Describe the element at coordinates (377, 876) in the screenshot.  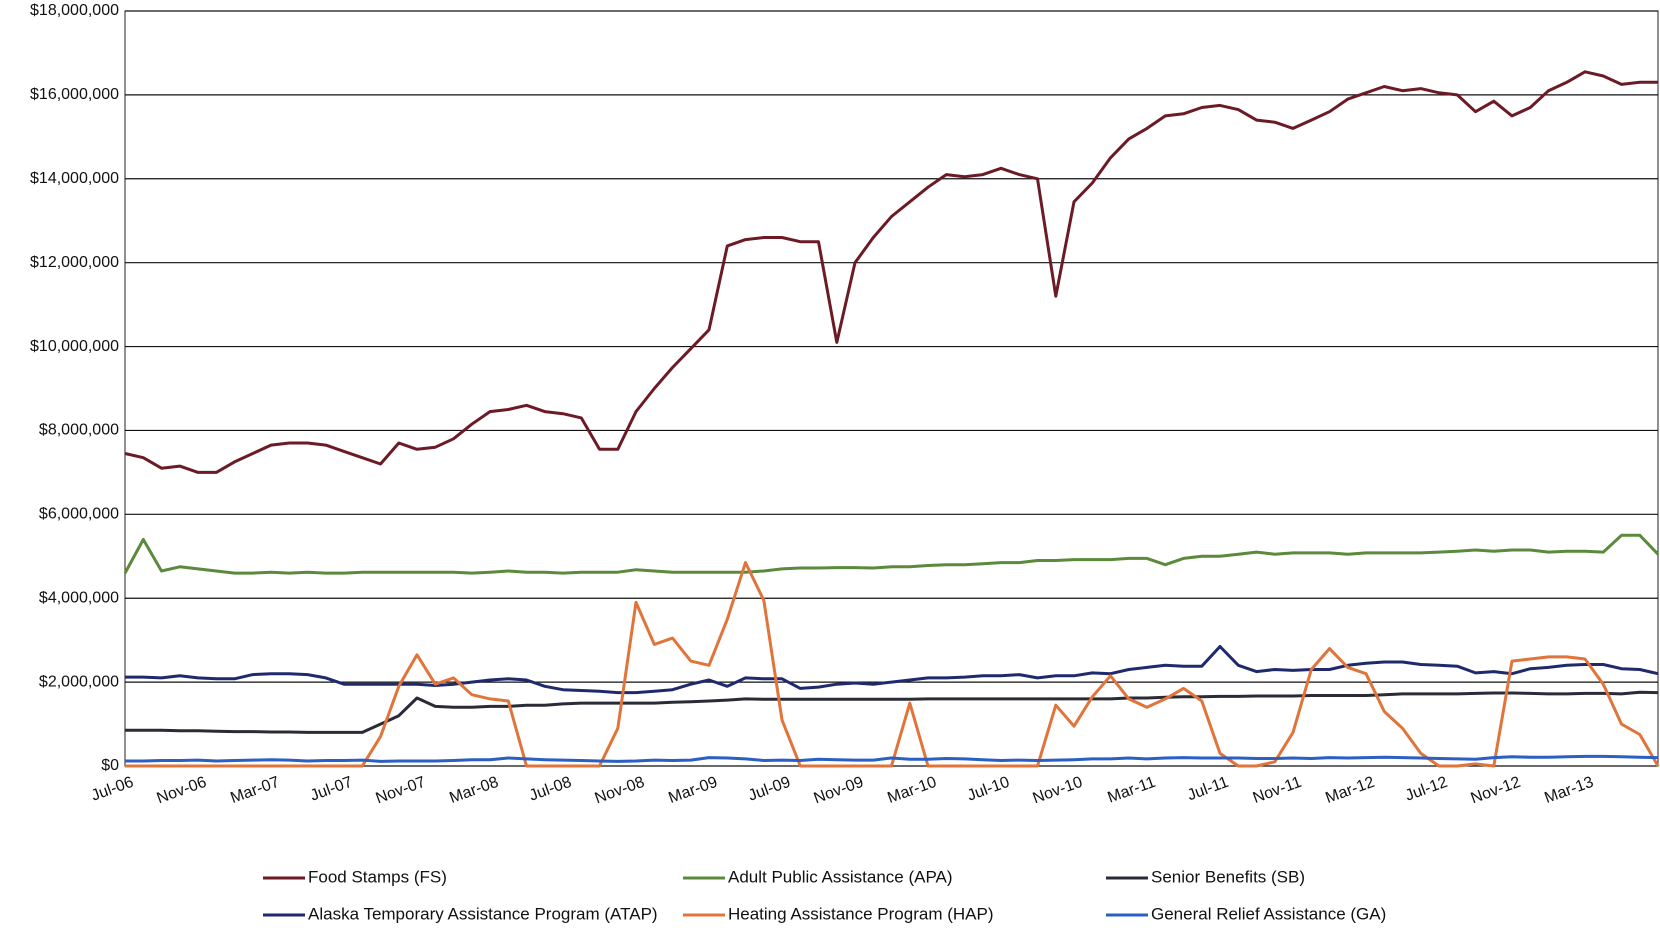
I see `legend-label: Food Stamps (FS)` at that location.